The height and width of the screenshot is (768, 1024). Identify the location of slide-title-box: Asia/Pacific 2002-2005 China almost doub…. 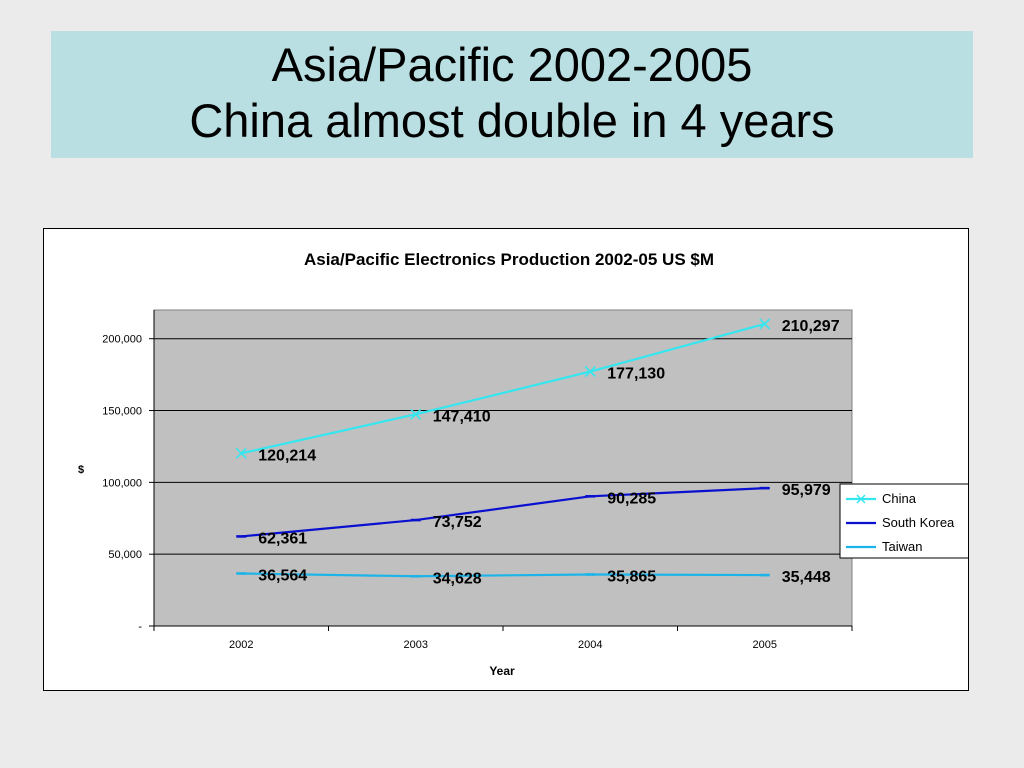
(512, 94).